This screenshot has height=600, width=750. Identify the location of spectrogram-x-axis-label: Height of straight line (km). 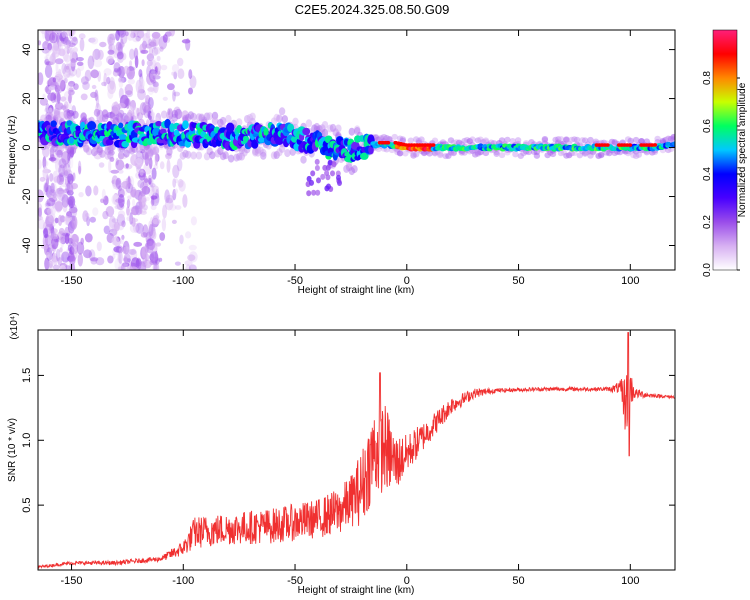
(356, 290).